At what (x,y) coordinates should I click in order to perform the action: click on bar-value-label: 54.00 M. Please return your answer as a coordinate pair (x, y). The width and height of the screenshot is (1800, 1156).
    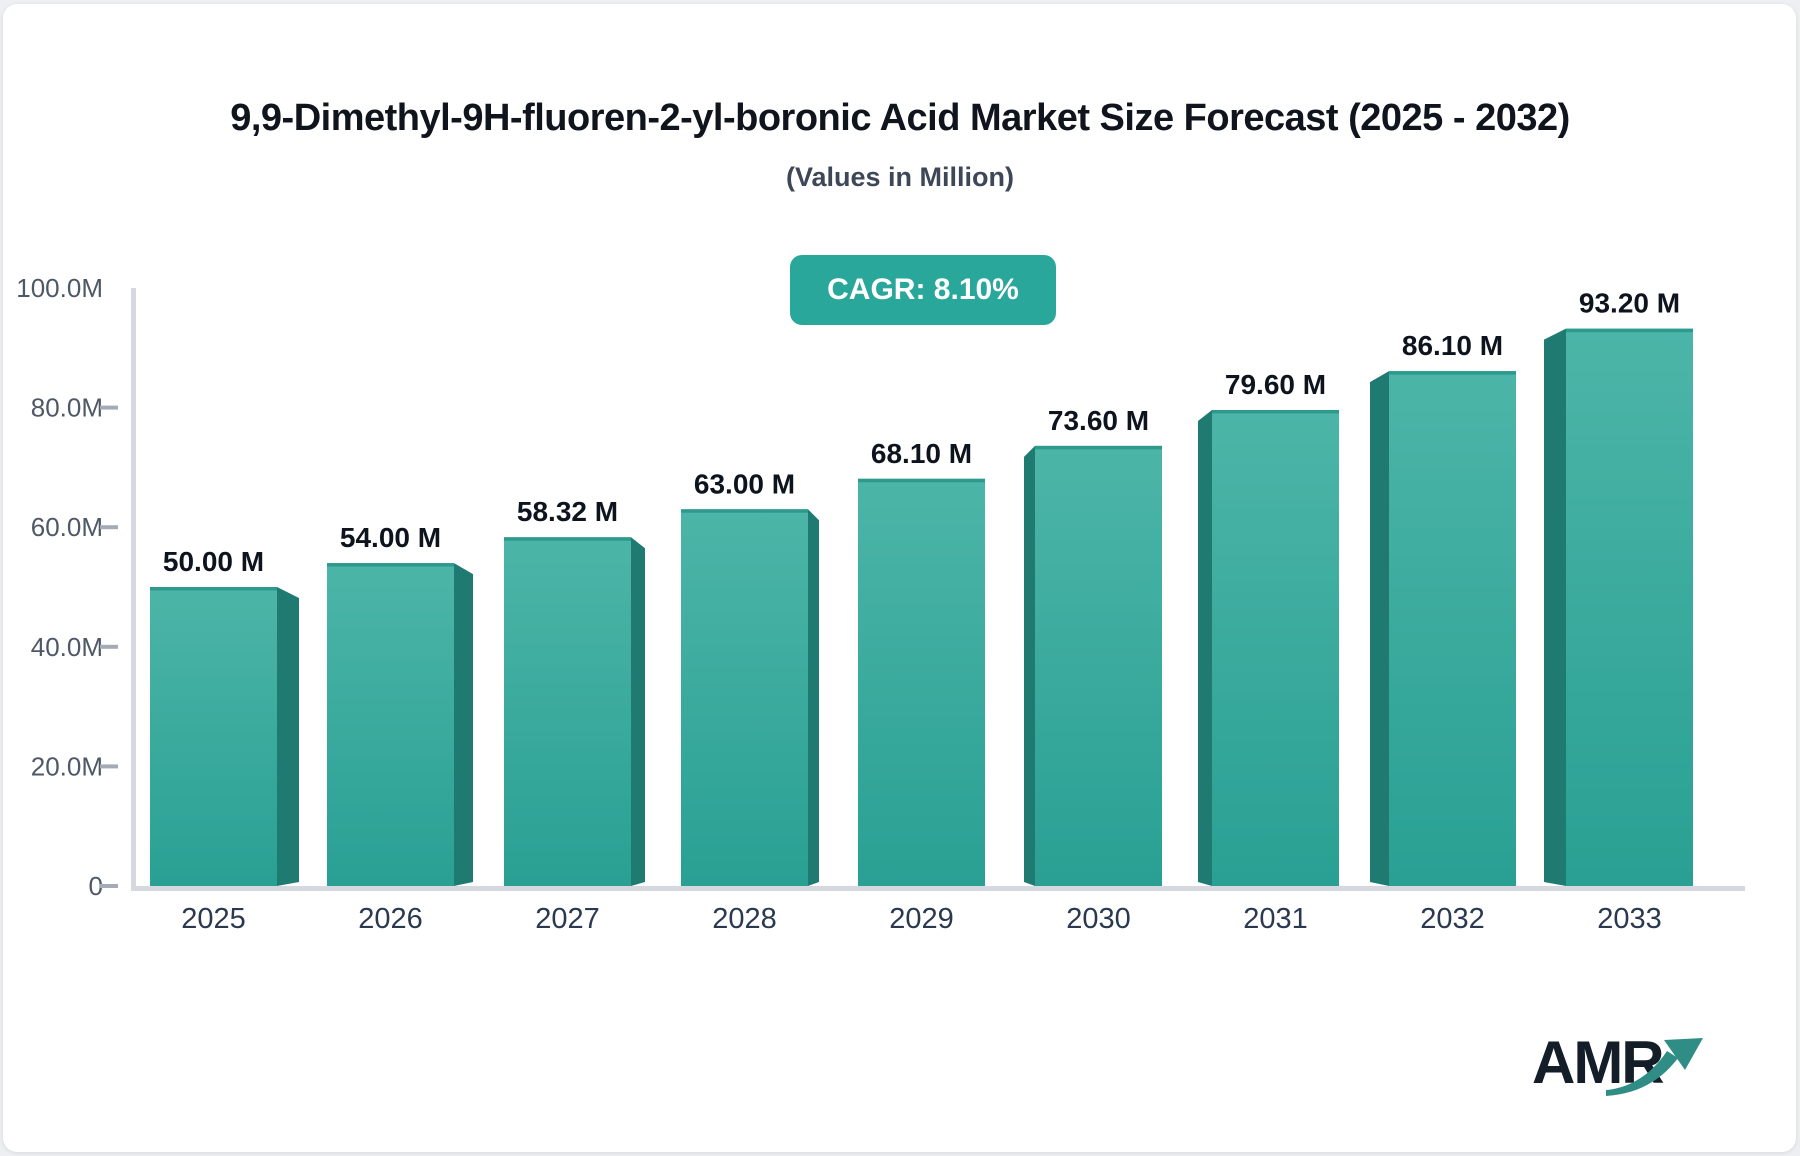
    Looking at the image, I should click on (390, 537).